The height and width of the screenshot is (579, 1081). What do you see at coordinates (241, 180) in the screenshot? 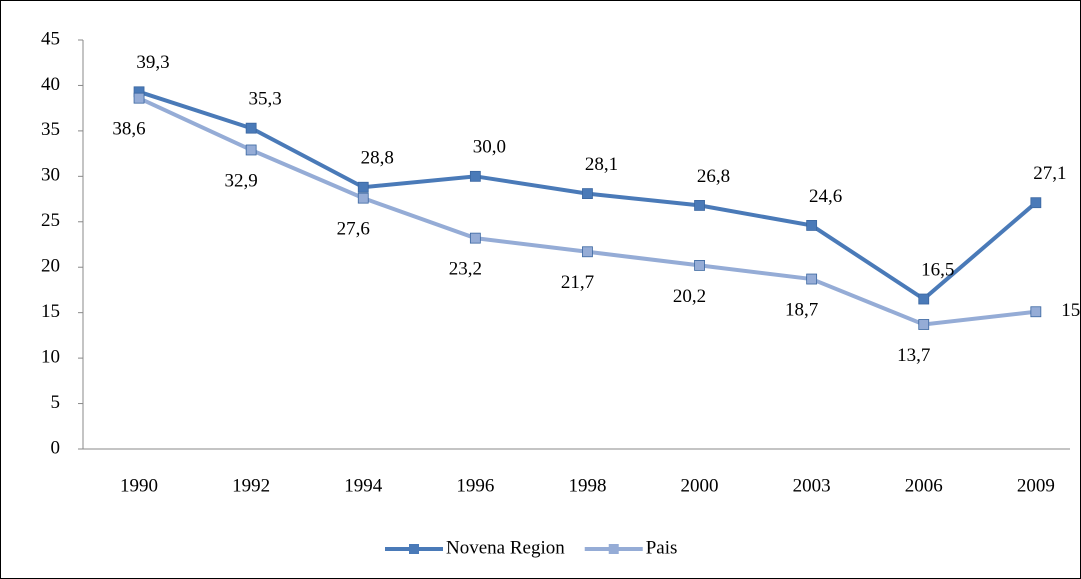
I see `data-label: 32,9` at bounding box center [241, 180].